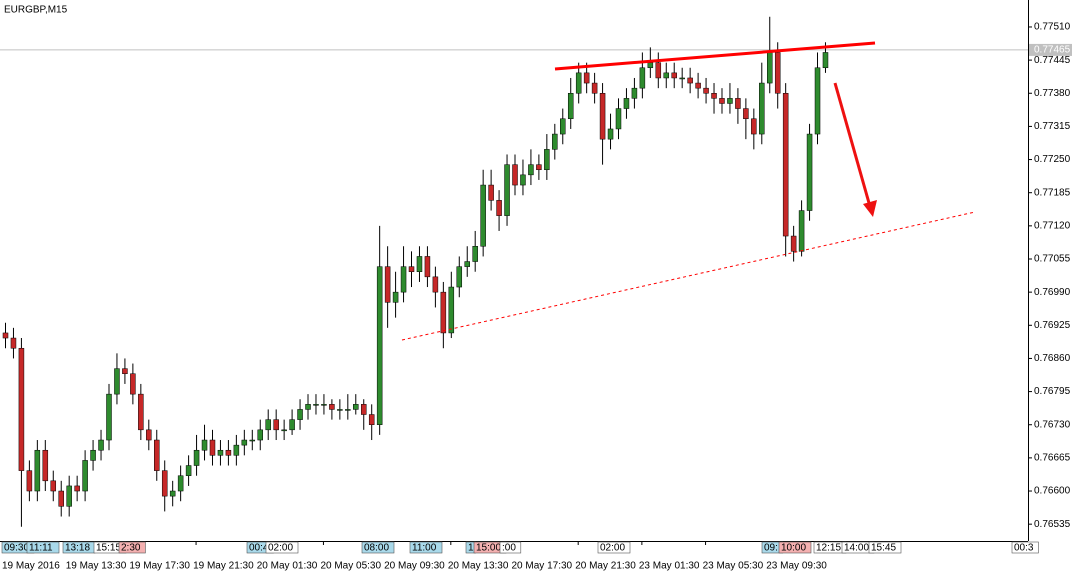  I want to click on time-marker-label: 09:30, so click(16, 548).